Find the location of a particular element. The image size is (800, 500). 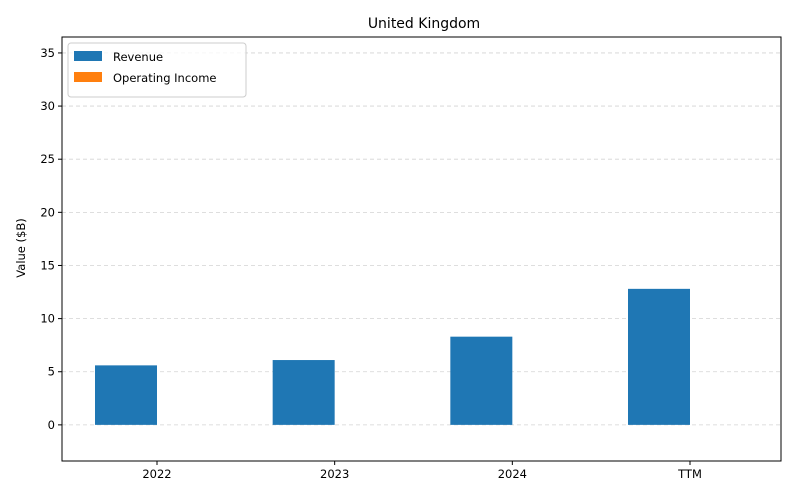

y-tick-label: 20 is located at coordinates (47, 212).